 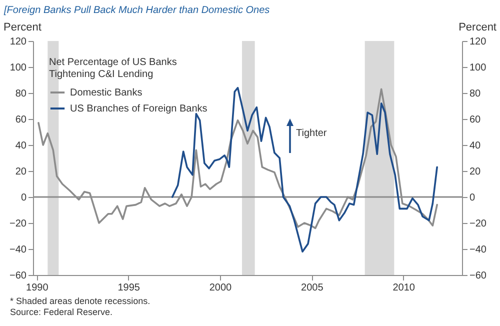 What do you see at coordinates (37, 288) in the screenshot?
I see `x-tick-label: 1990` at bounding box center [37, 288].